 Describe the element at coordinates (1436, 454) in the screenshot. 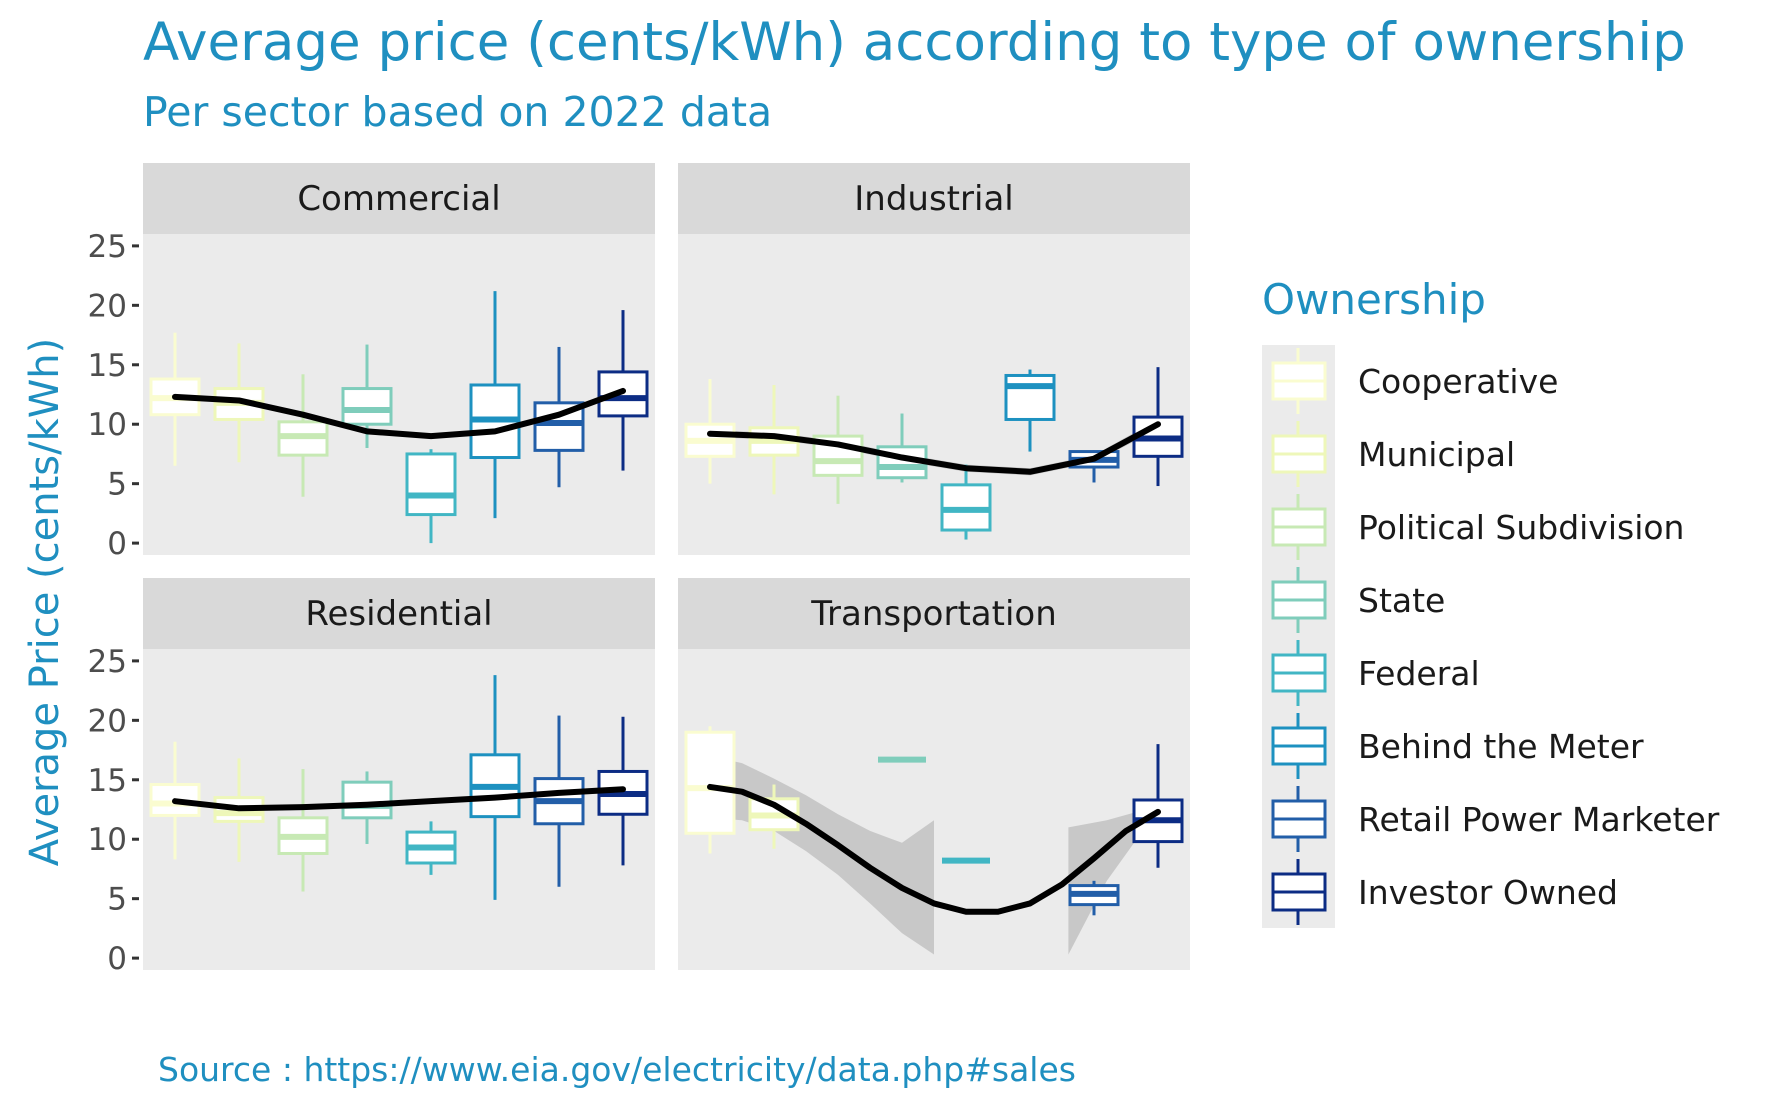

I see `legend-label: Municipal` at that location.